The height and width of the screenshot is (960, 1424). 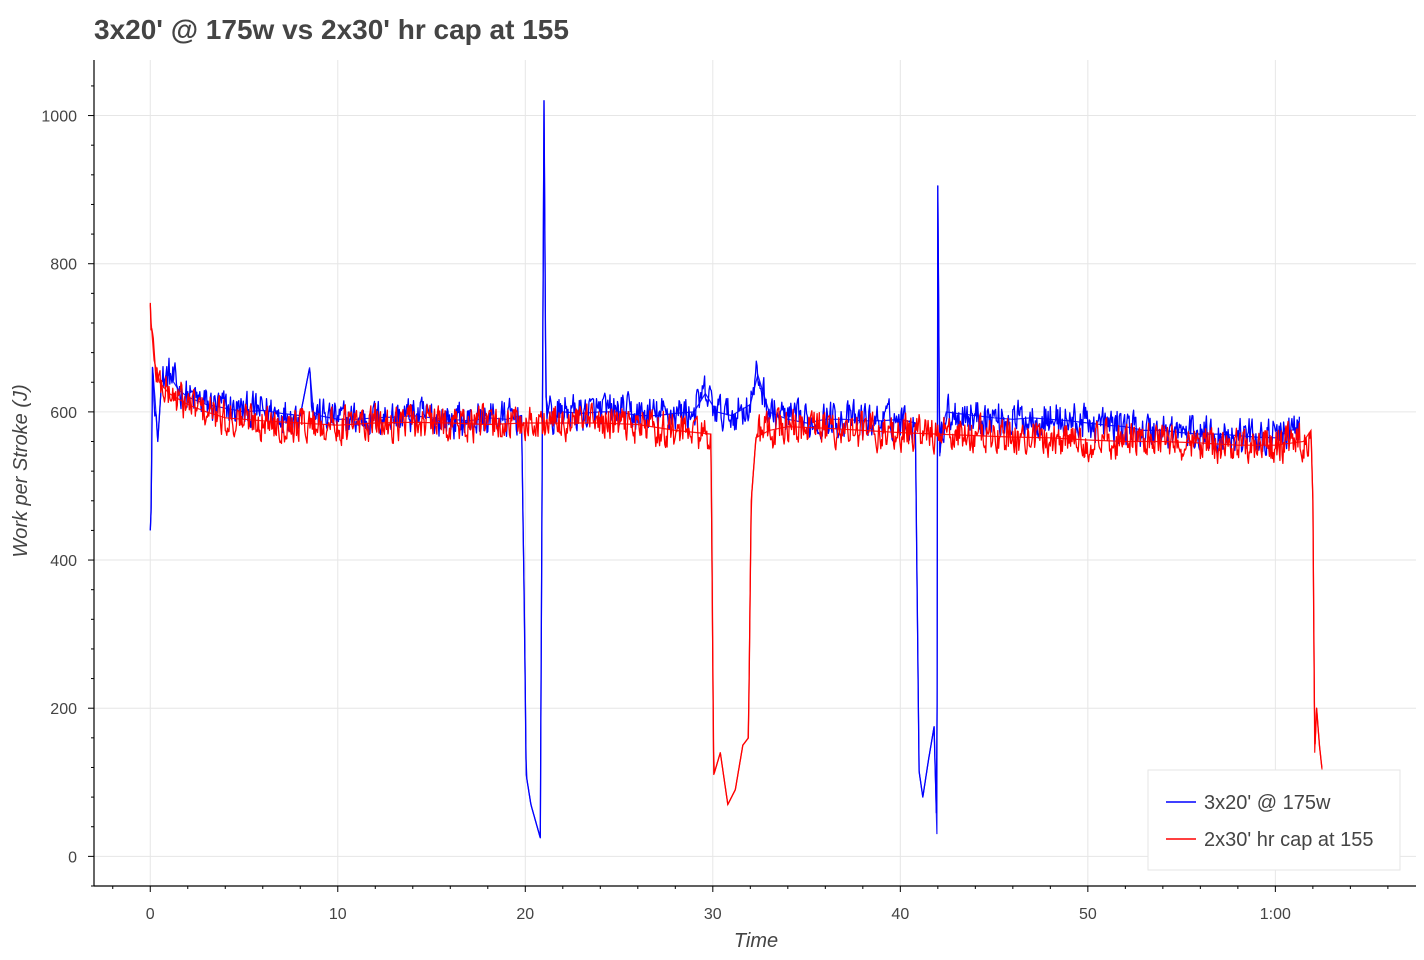 I want to click on y-tick-label: 1000, so click(x=59, y=117).